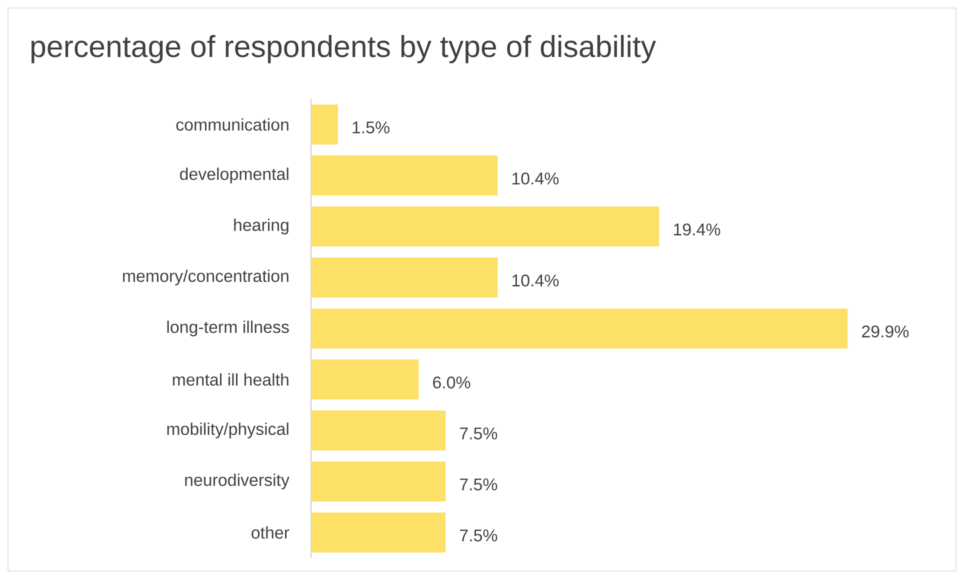  What do you see at coordinates (227, 430) in the screenshot?
I see `y-tick-label: mobility/physical` at bounding box center [227, 430].